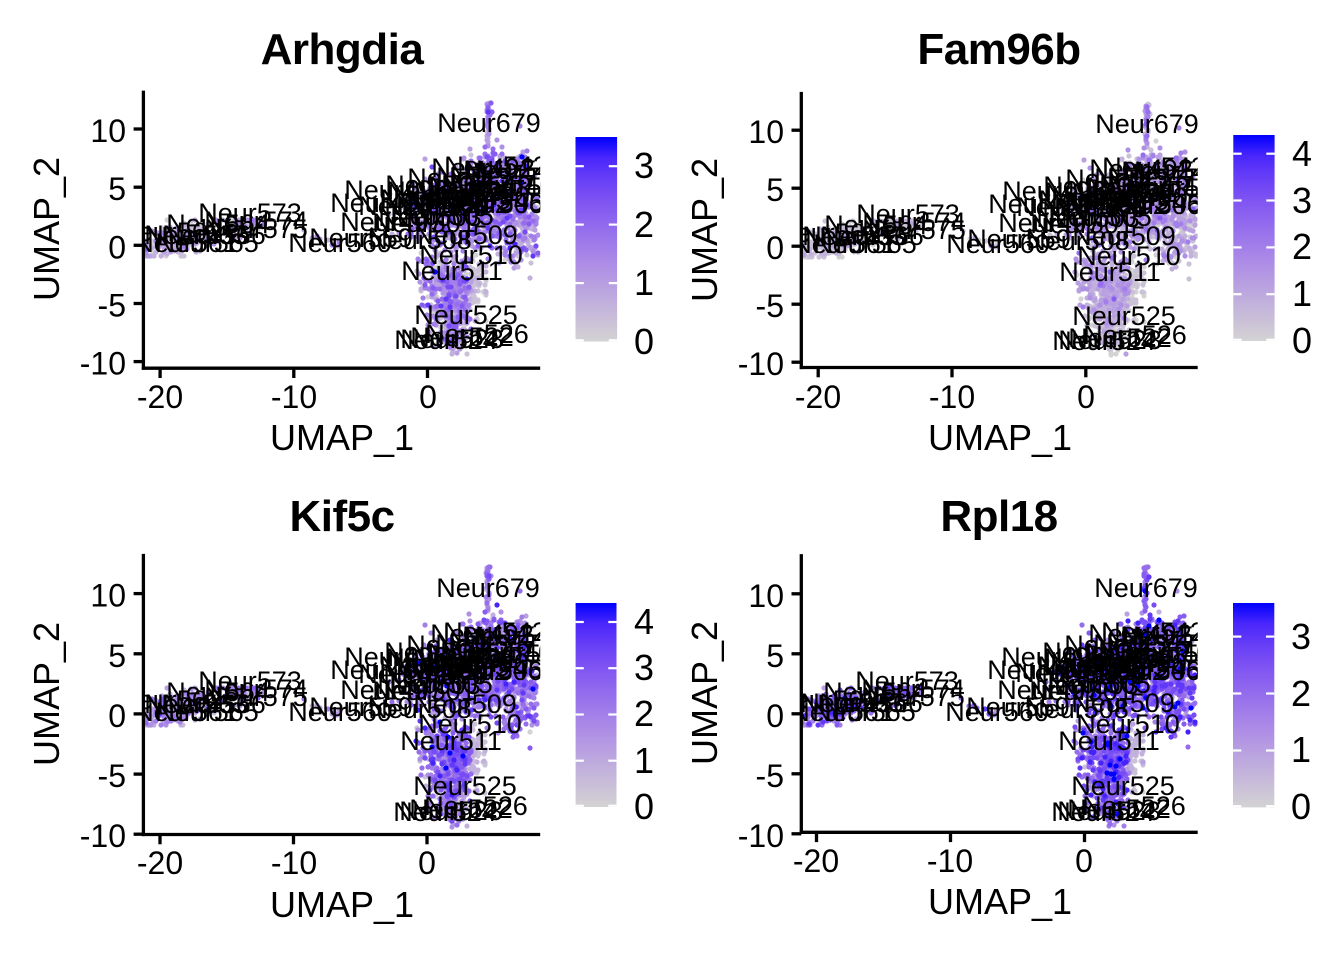 The width and height of the screenshot is (1344, 960). I want to click on svg-text: Neur562, so click(170, 232).